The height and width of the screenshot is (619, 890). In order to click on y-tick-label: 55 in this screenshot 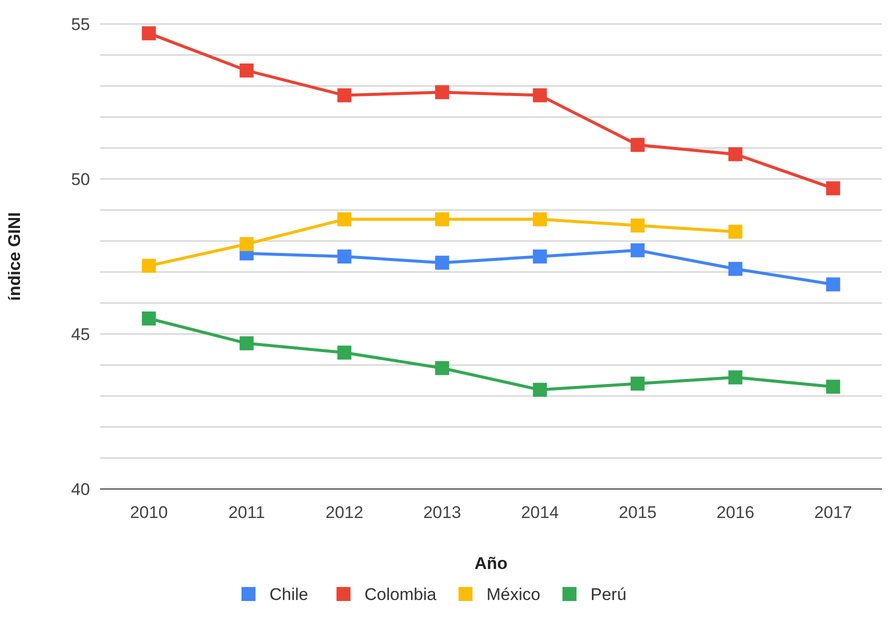, I will do `click(80, 24)`.